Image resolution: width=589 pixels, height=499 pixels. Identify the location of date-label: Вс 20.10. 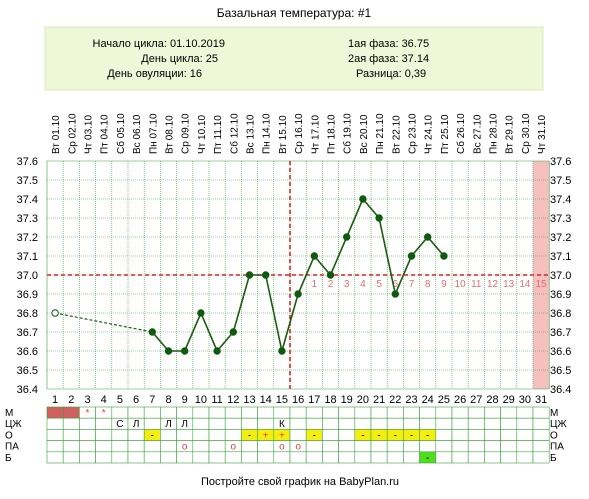
(364, 134).